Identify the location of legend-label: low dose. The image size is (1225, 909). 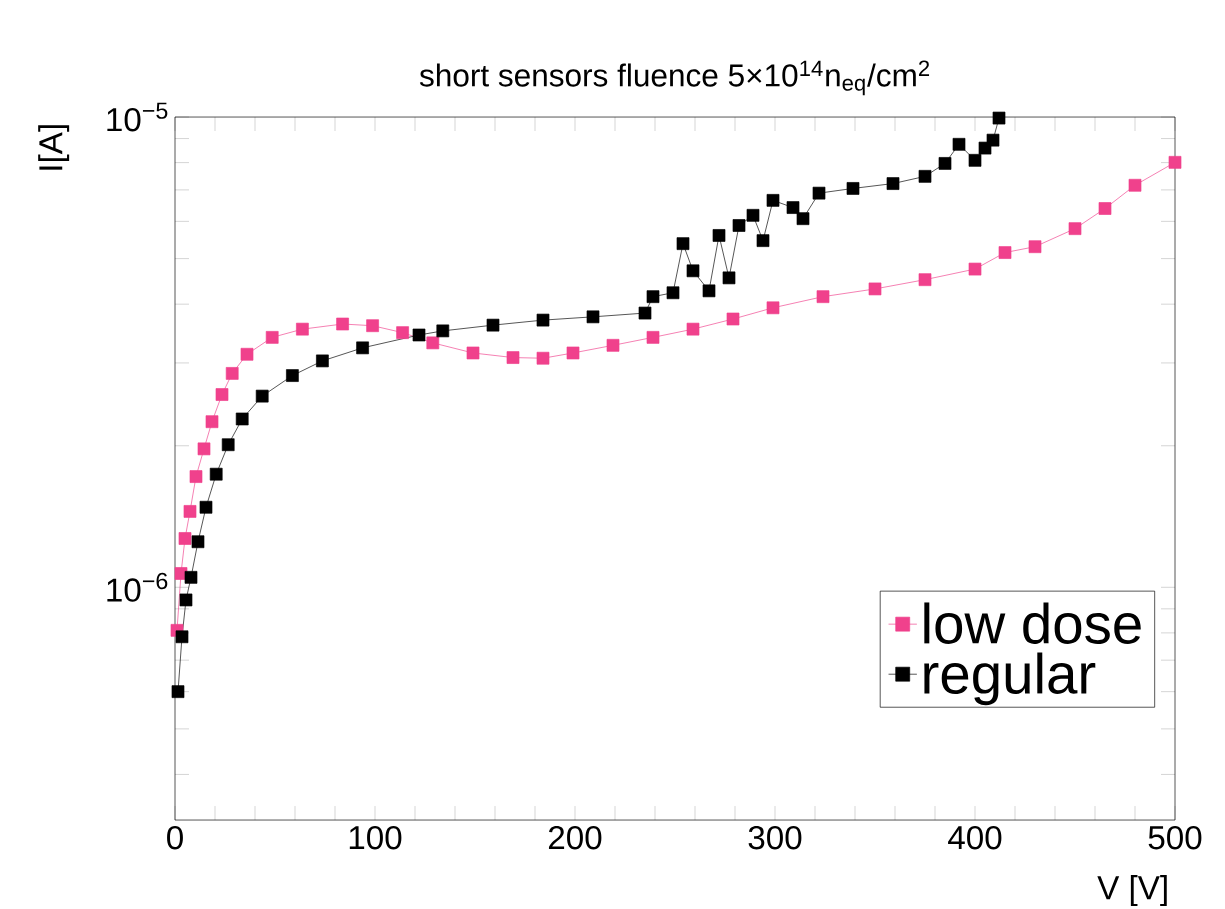
(1032, 623).